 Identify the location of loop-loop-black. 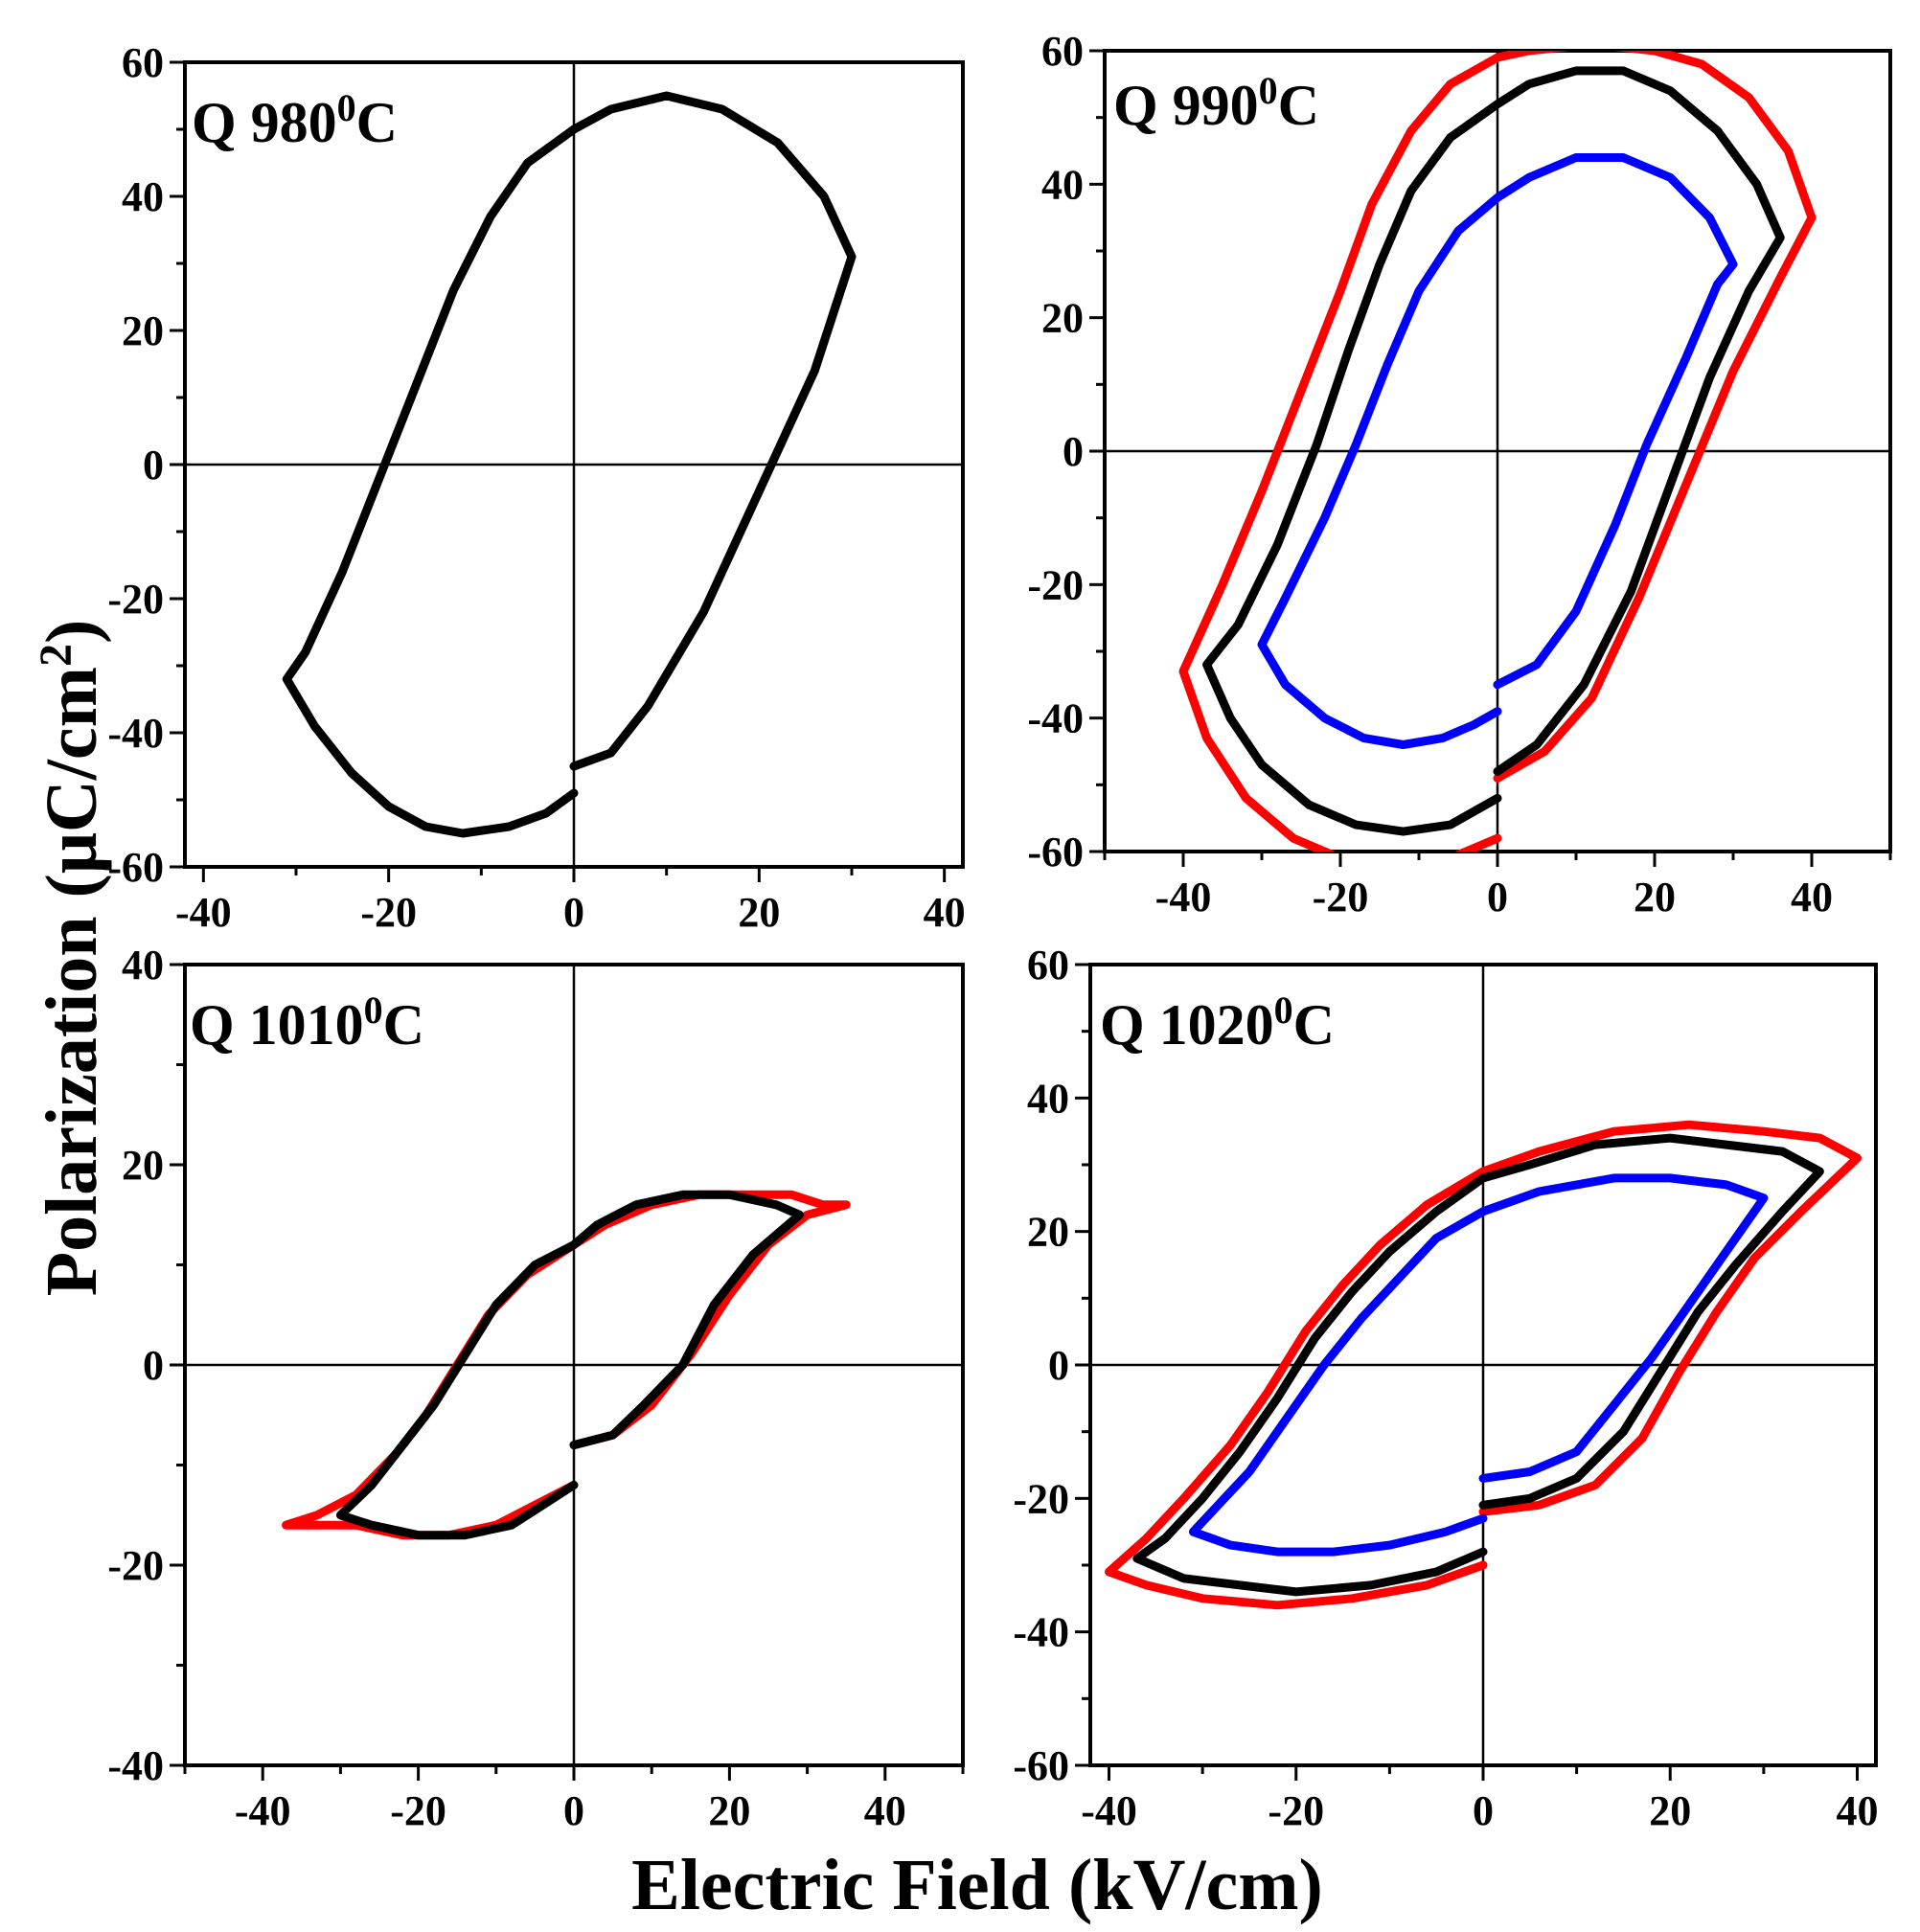
(569, 465).